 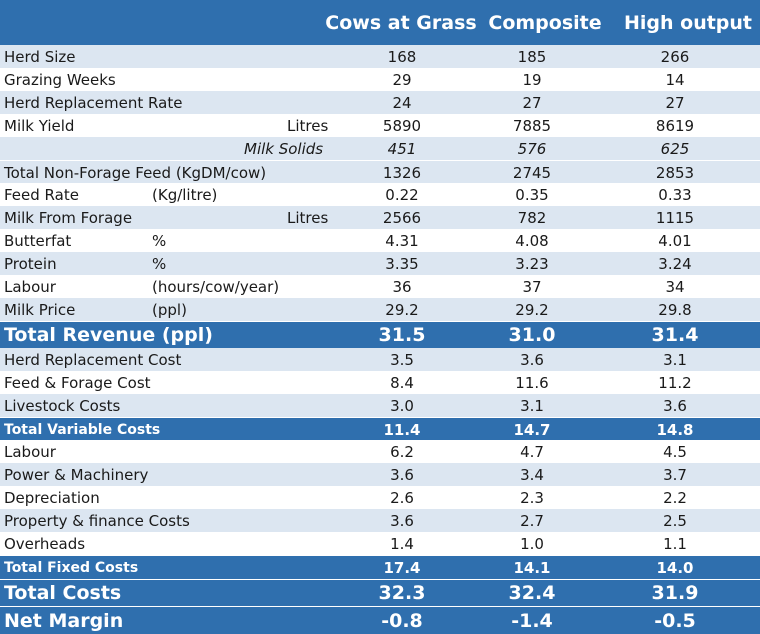 What do you see at coordinates (402, 125) in the screenshot?
I see `cell-cows-at-grass: 5890` at bounding box center [402, 125].